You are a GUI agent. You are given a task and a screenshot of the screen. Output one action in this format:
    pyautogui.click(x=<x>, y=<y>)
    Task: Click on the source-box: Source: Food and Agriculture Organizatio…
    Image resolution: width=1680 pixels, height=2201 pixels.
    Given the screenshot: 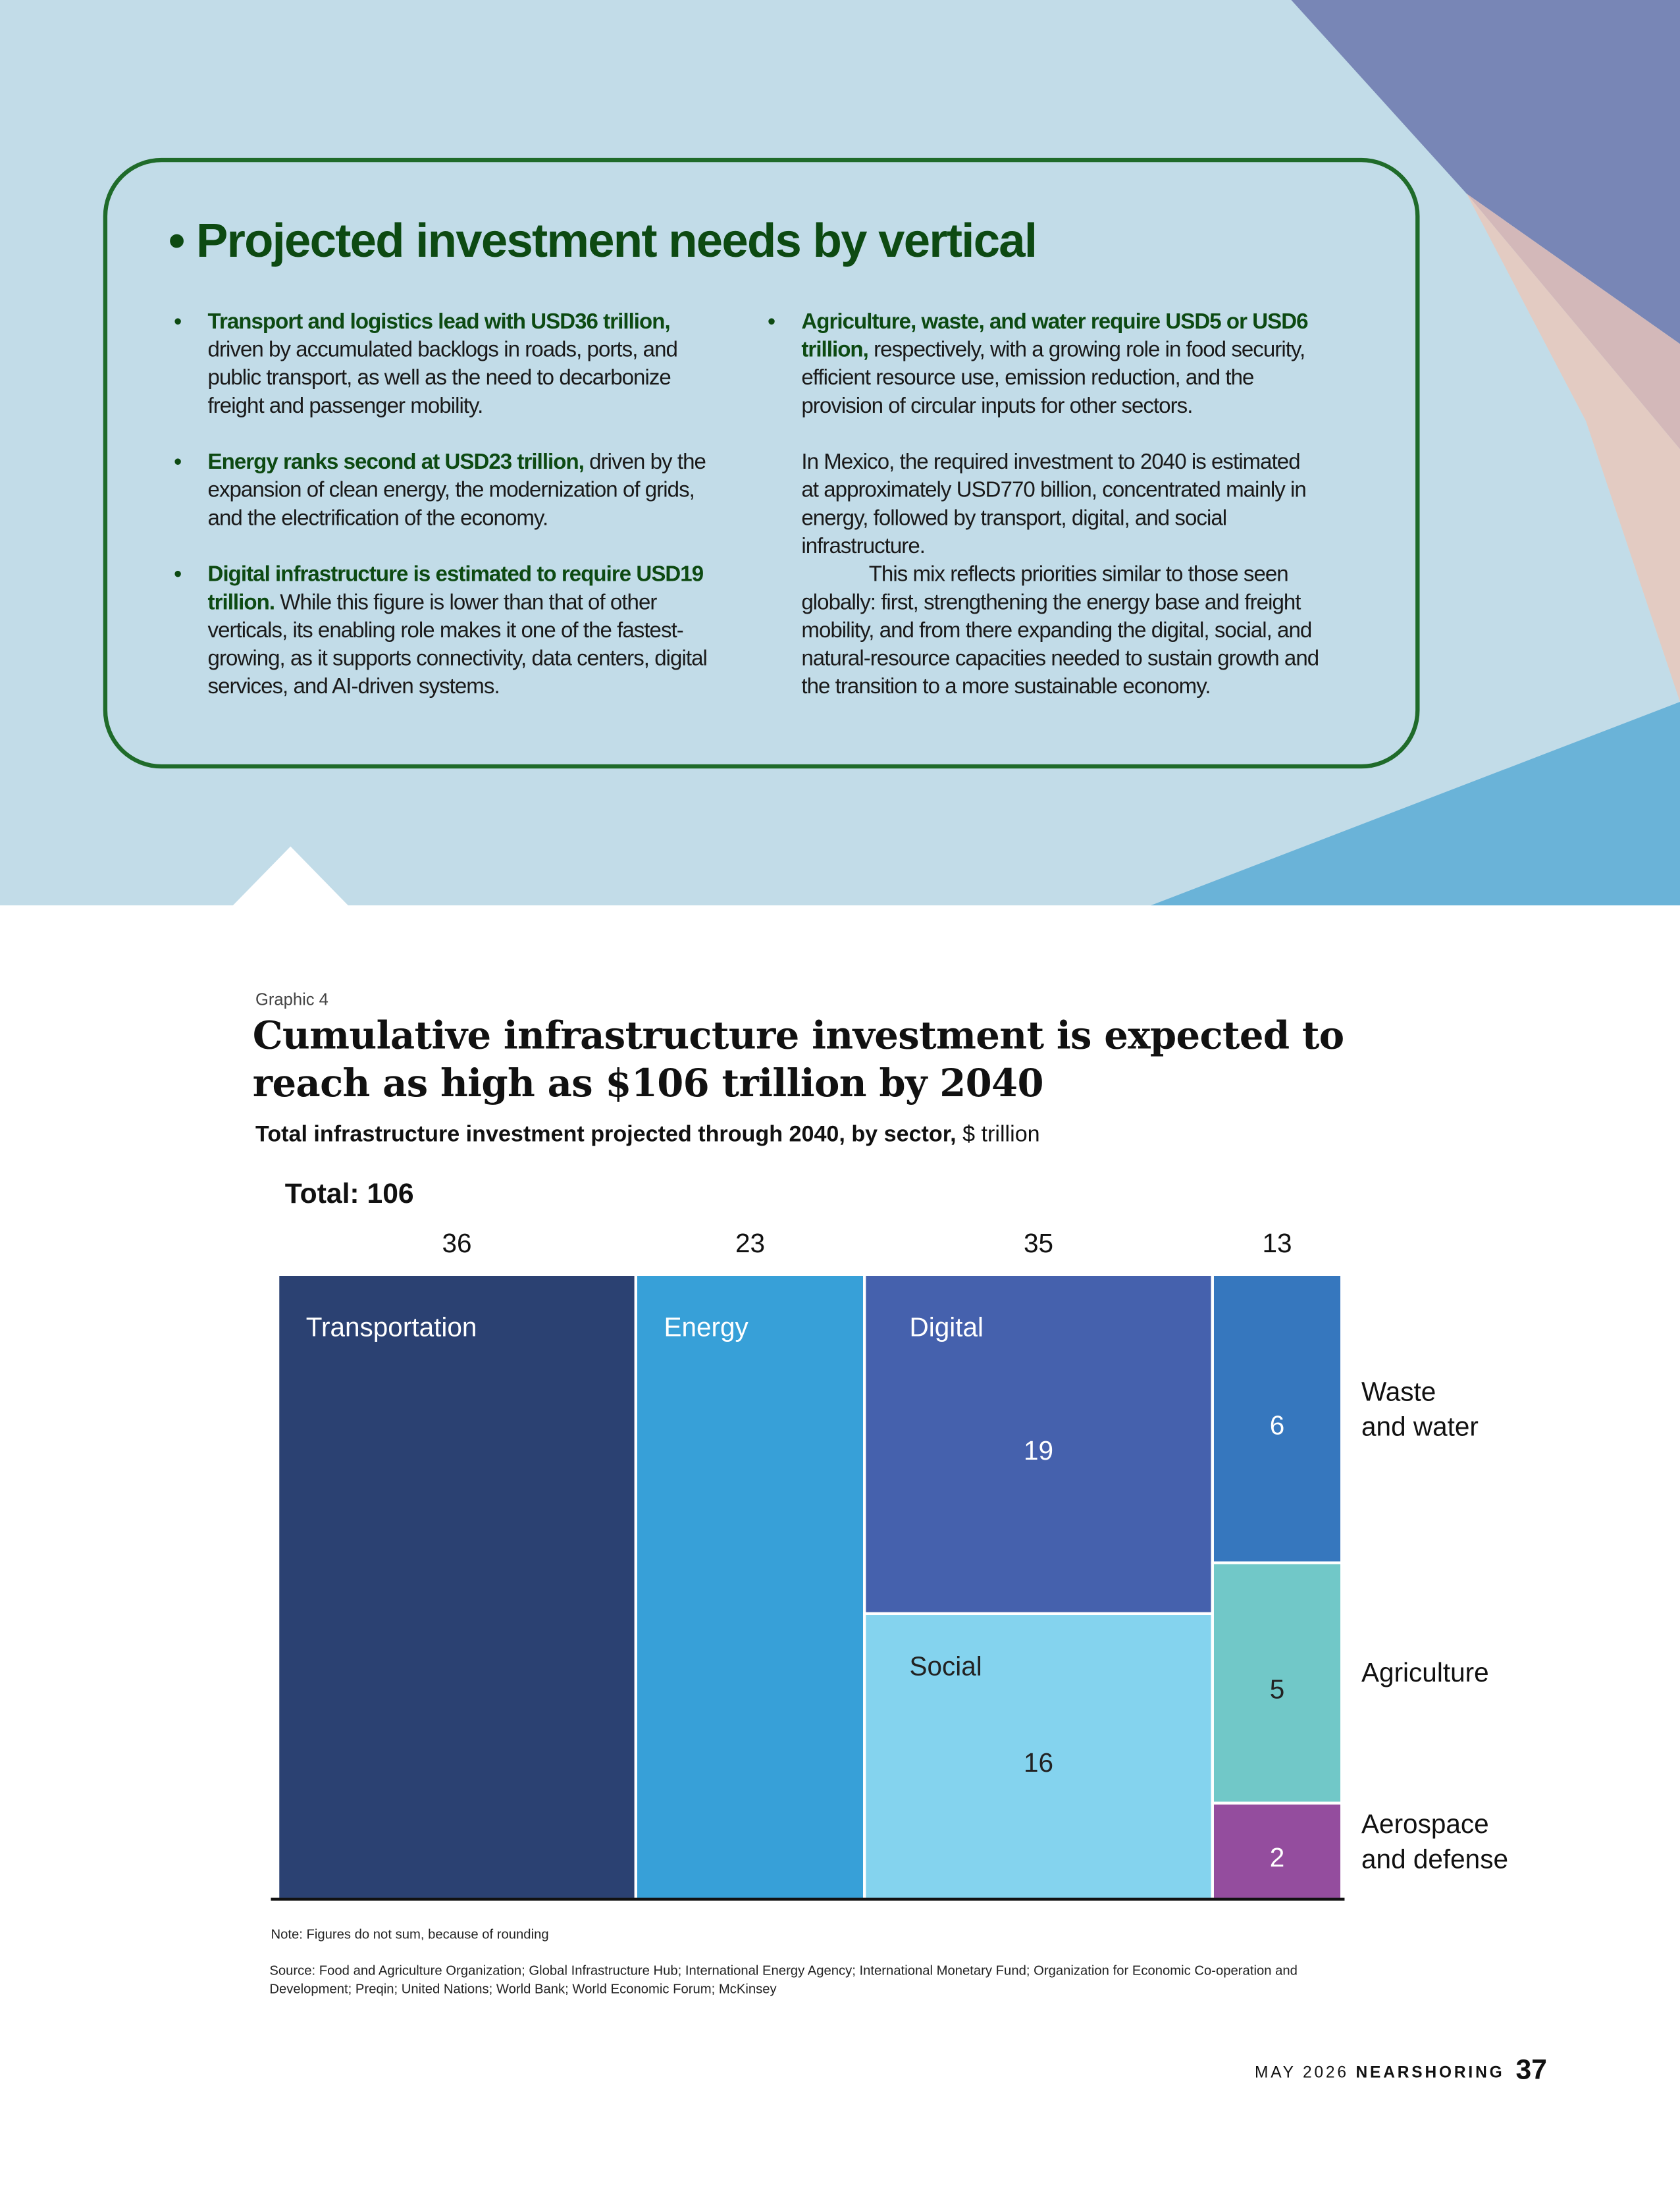 What is the action you would take?
    pyautogui.click(x=783, y=1980)
    